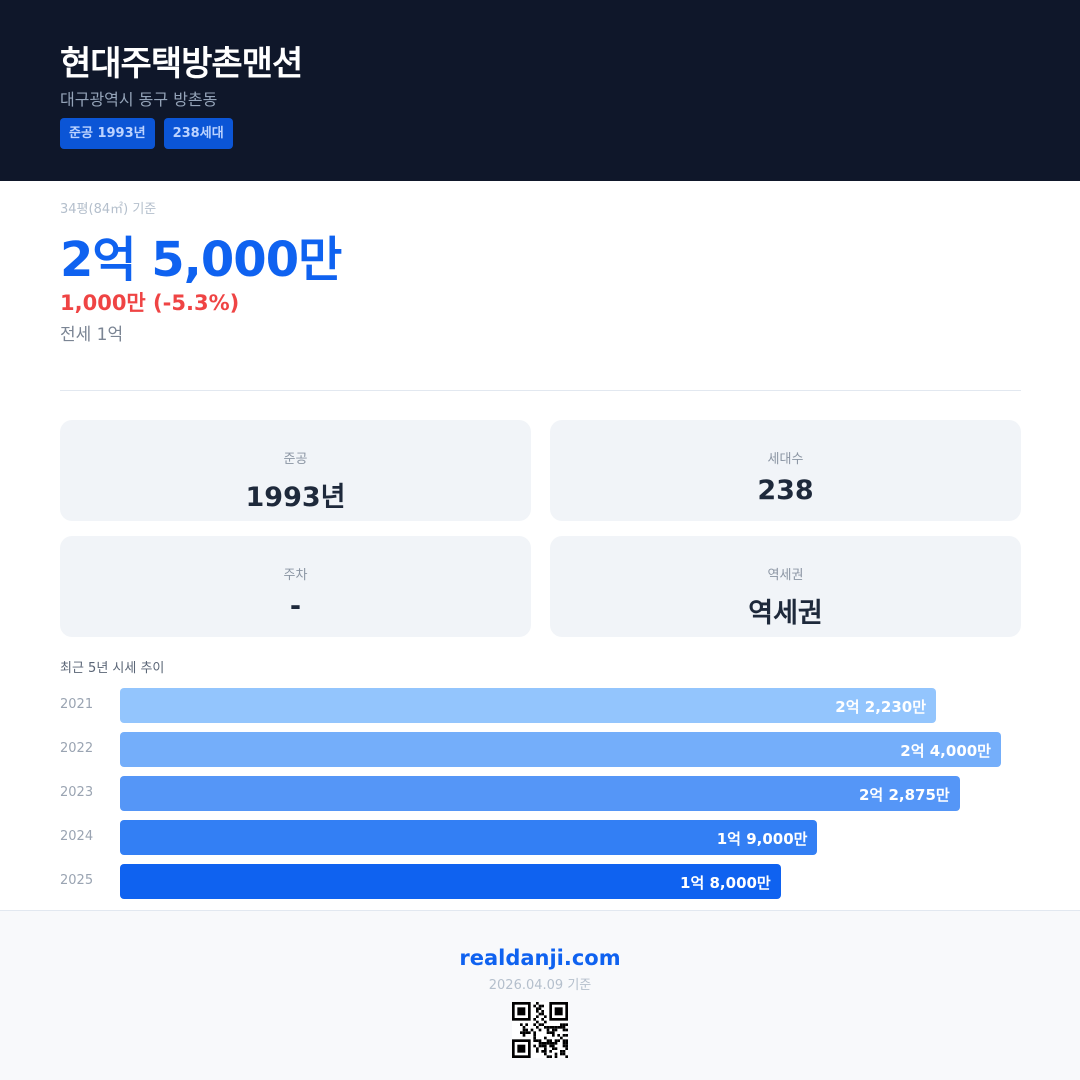 The height and width of the screenshot is (1080, 1080). Describe the element at coordinates (540, 390) in the screenshot. I see `divider` at that location.